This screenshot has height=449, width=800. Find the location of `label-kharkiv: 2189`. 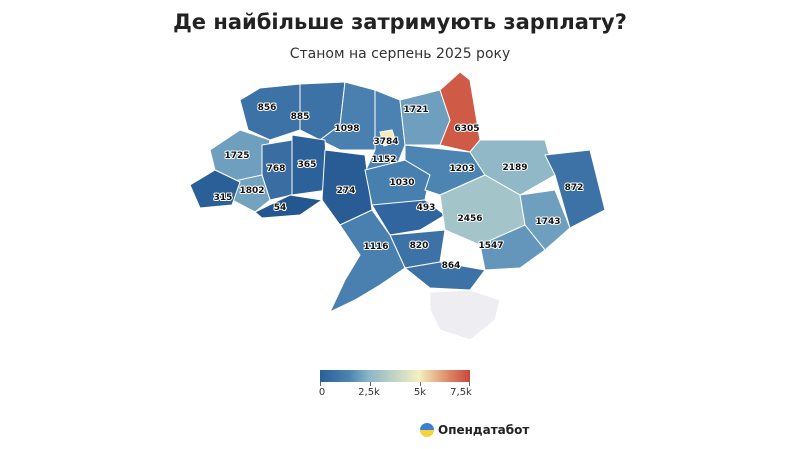

label-kharkiv: 2189 is located at coordinates (514, 168).